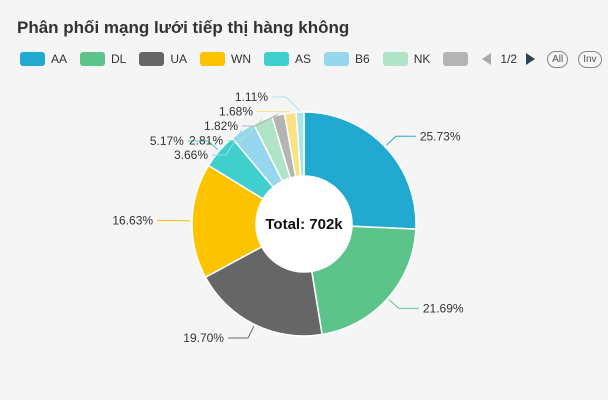  I want to click on legend-item-as: AS, so click(287, 59).